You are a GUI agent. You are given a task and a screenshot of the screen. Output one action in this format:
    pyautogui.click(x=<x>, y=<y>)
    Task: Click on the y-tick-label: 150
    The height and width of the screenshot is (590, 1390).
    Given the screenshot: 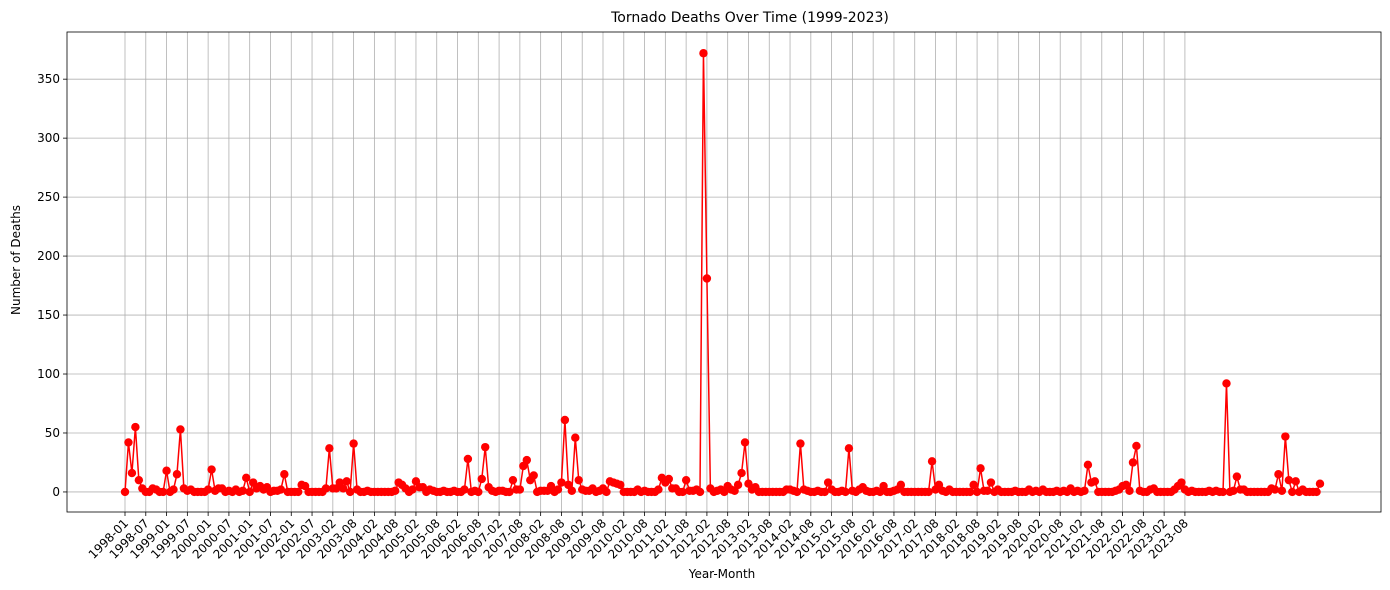 What is the action you would take?
    pyautogui.click(x=48, y=315)
    